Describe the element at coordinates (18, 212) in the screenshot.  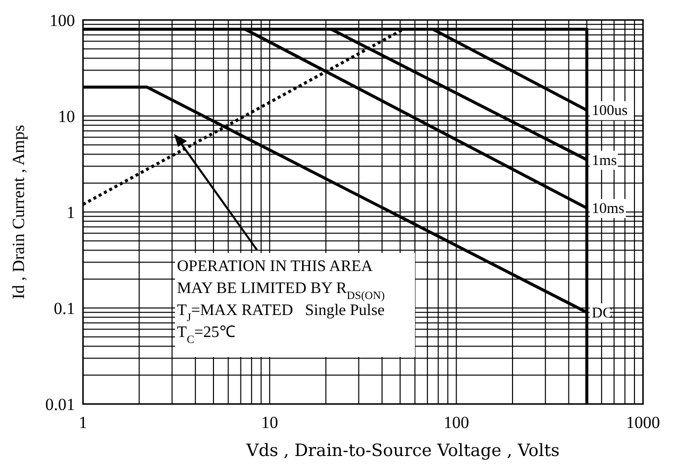
I see `y-axis-title: Id , Drain Current , Amps` at that location.